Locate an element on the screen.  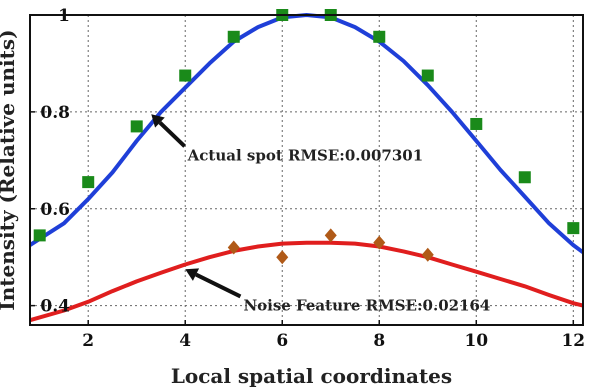
x-tick-label: 12 is located at coordinates (573, 341).